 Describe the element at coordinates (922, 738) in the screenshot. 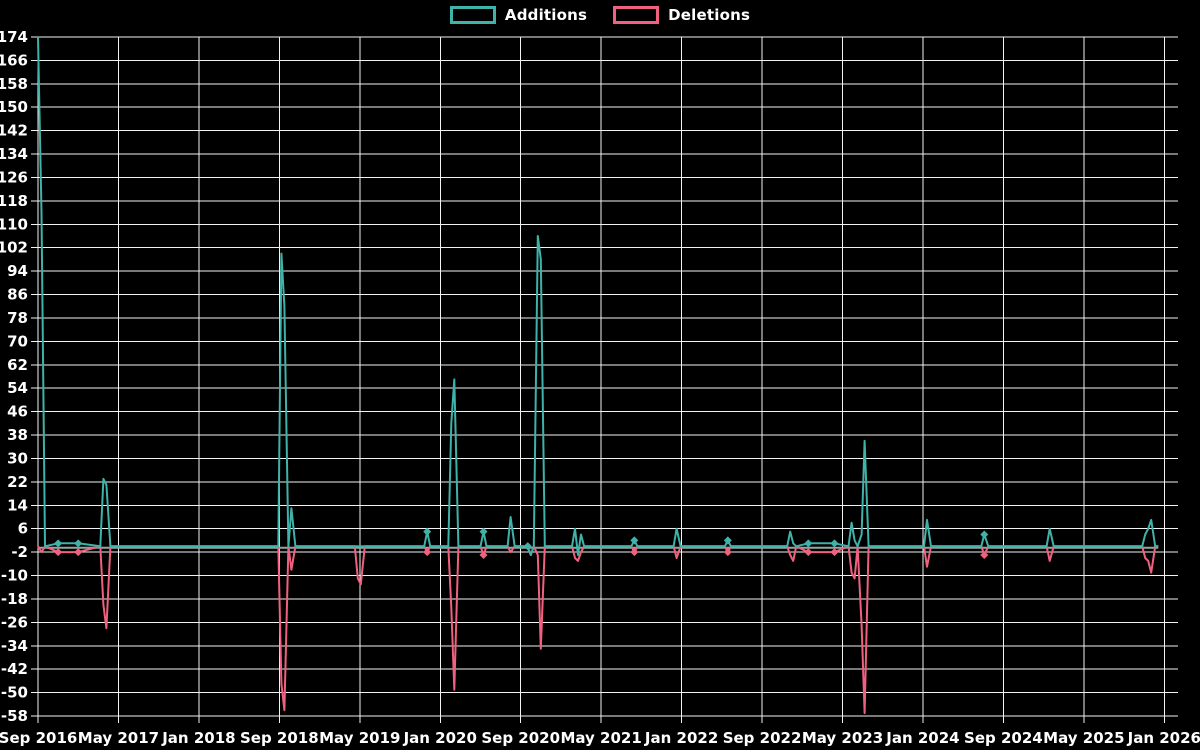

I see `x-axis-label: Jan 2024` at that location.